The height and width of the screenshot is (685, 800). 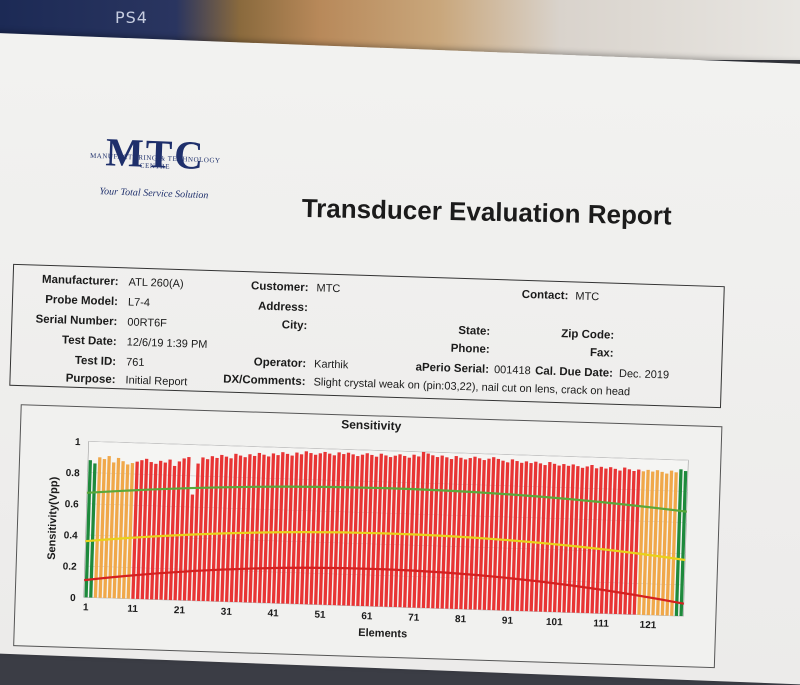 What do you see at coordinates (574, 372) in the screenshot?
I see `cal-due-date-label: Cal. Due Date:` at bounding box center [574, 372].